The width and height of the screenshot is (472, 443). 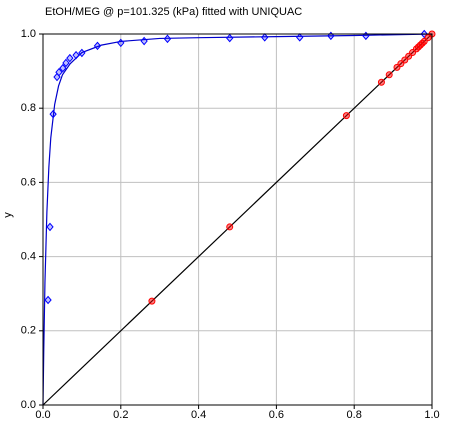 What do you see at coordinates (28, 405) in the screenshot?
I see `y-tick-label: 0.0` at bounding box center [28, 405].